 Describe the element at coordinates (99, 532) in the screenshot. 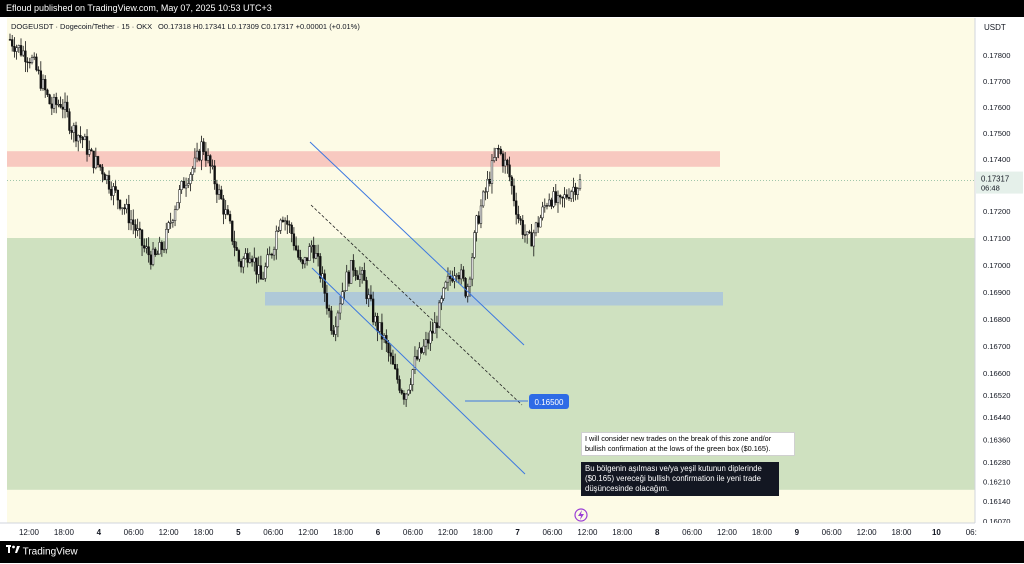

I see `time-tick-label: 4` at that location.